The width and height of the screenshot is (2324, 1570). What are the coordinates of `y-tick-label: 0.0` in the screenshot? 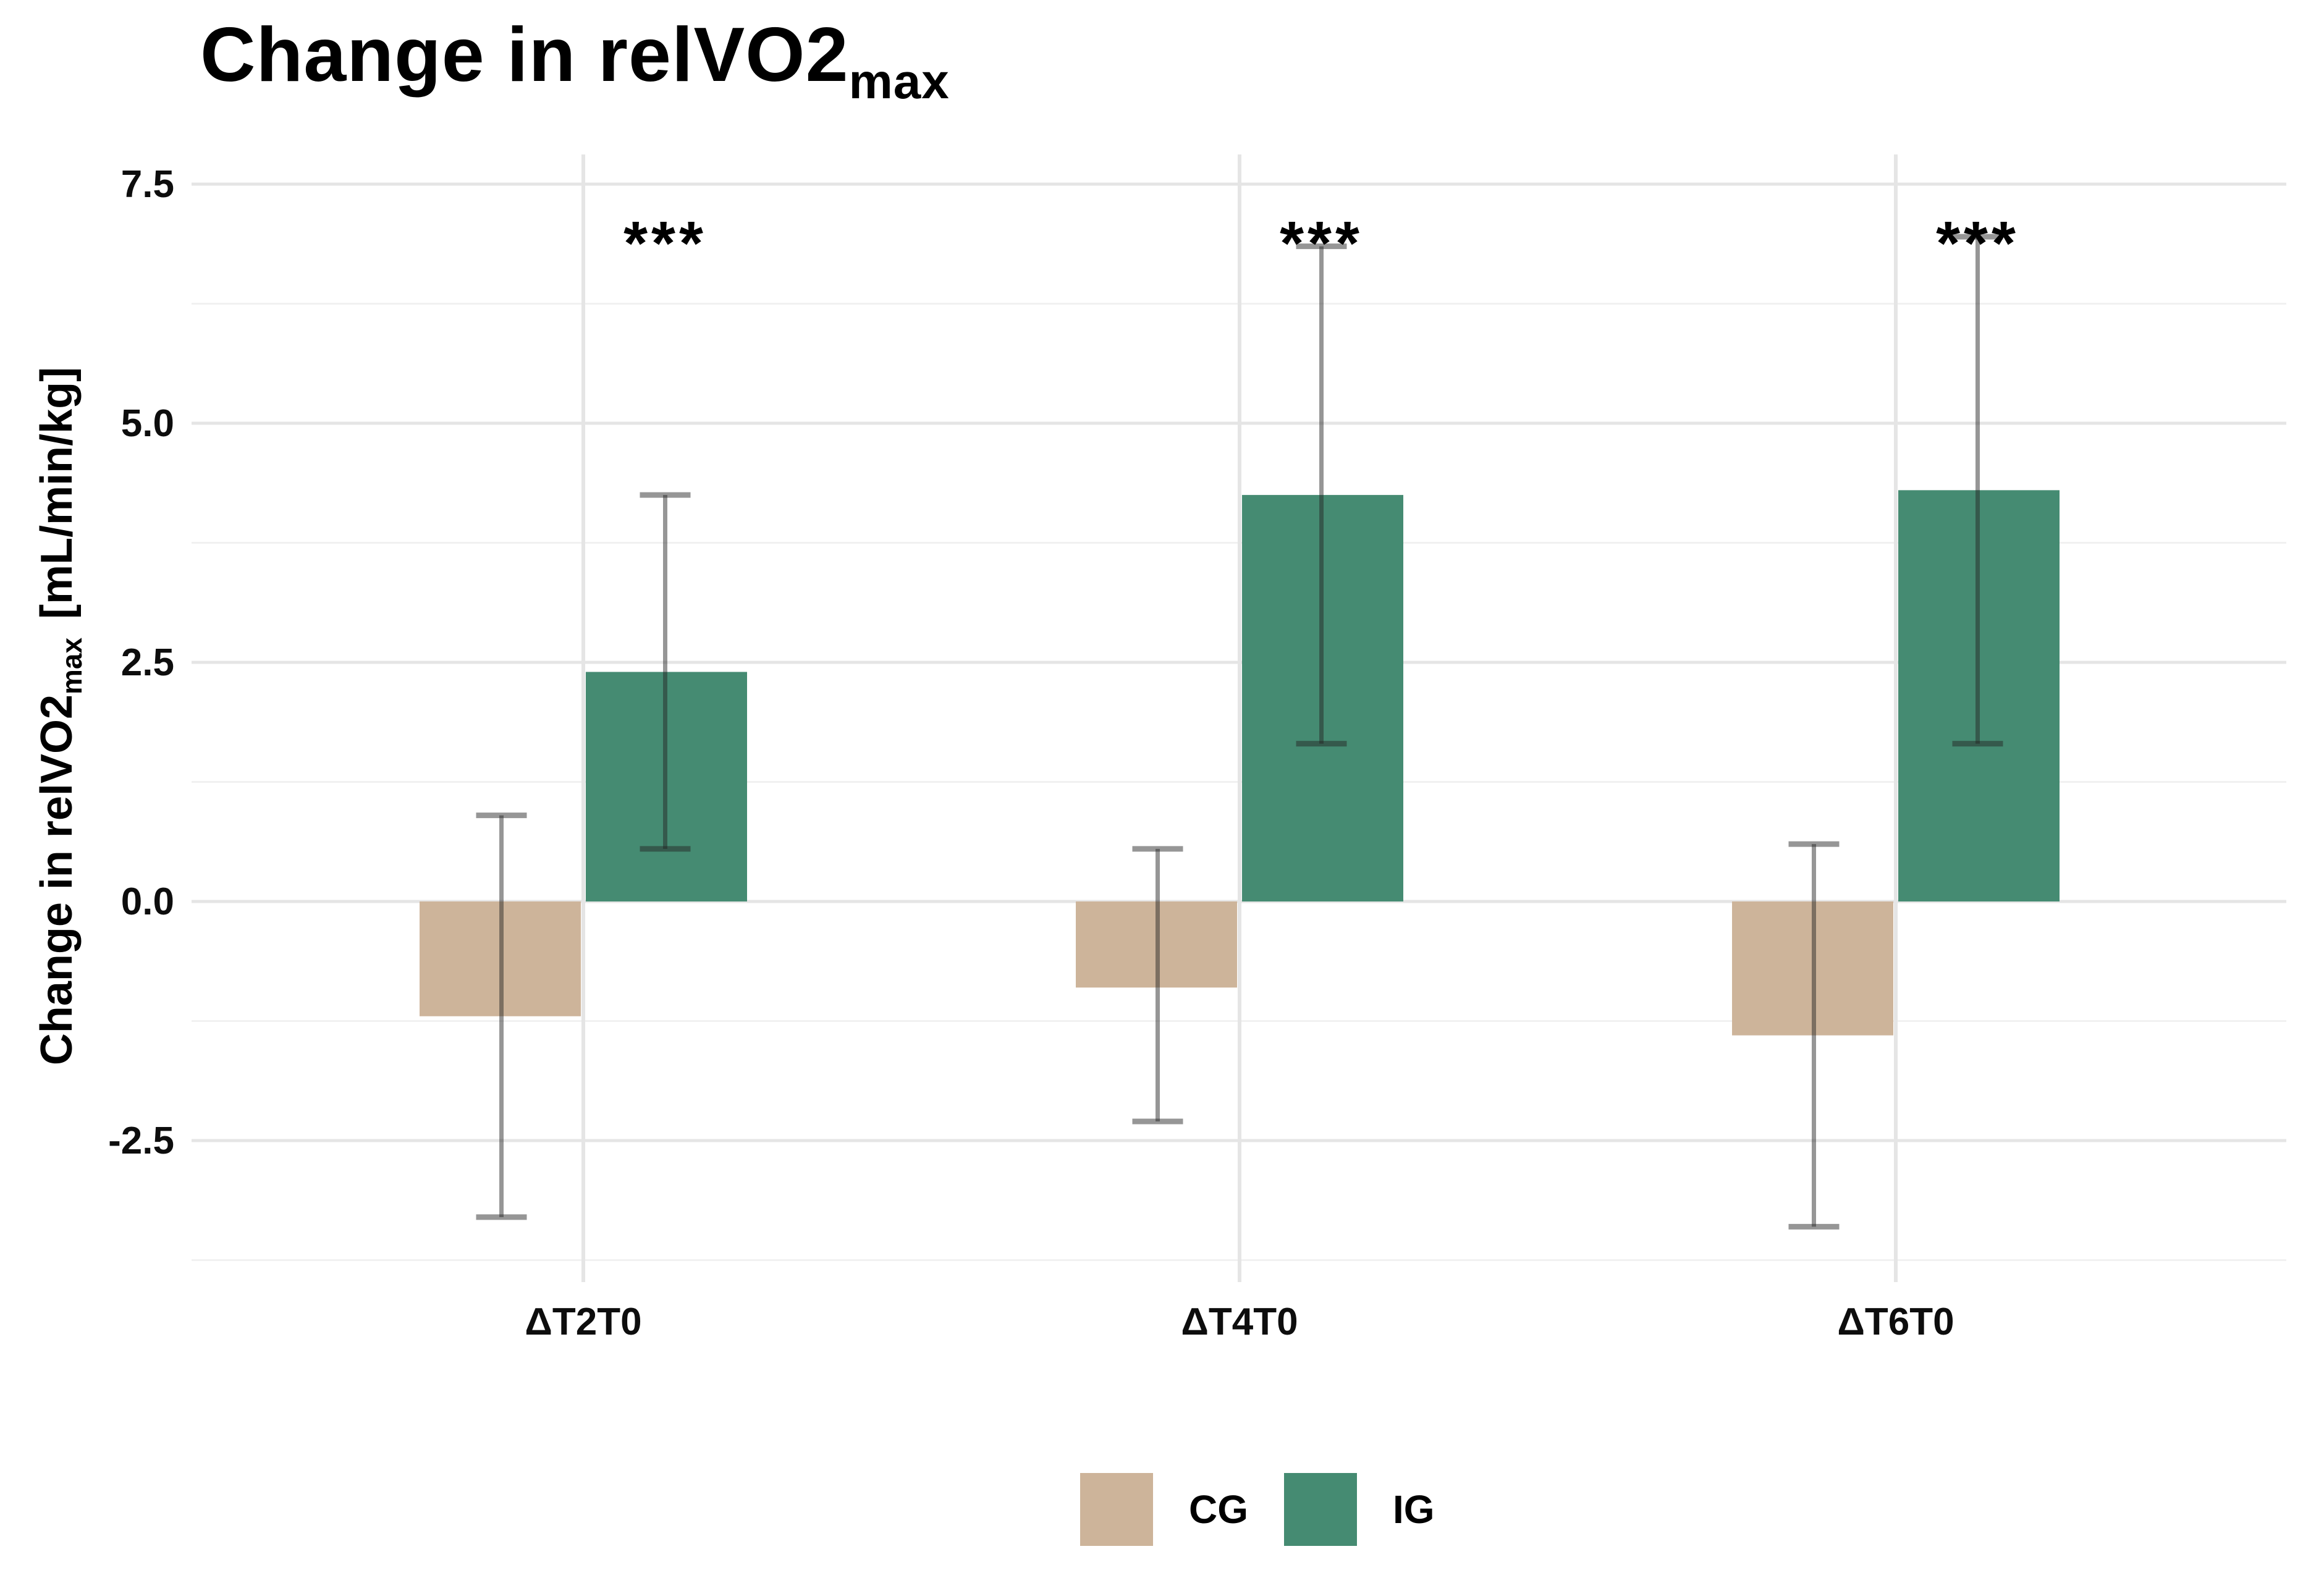 It's located at (147, 902).